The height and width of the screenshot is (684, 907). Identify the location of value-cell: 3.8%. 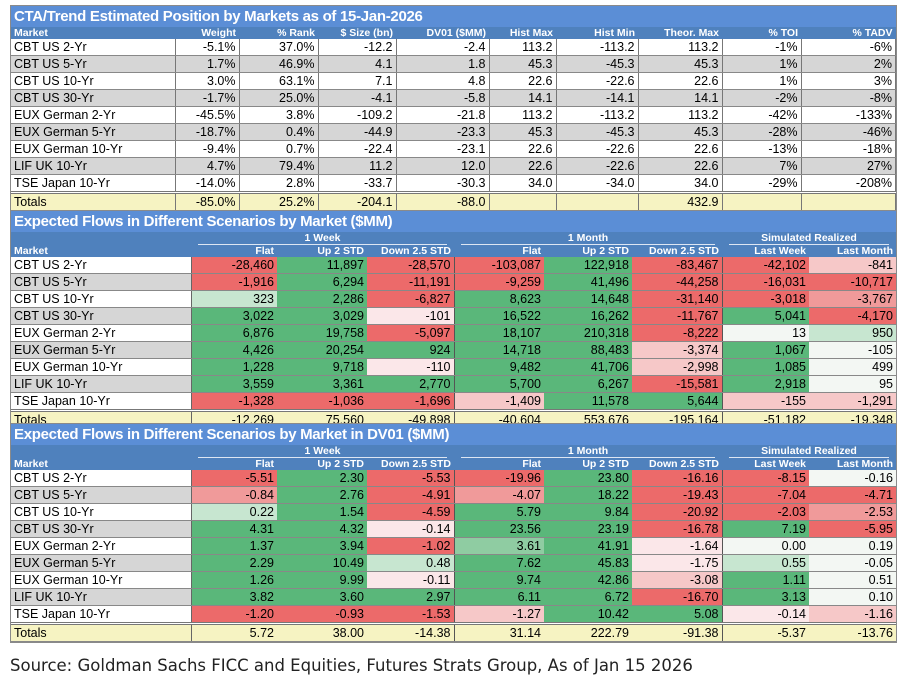
(279, 115).